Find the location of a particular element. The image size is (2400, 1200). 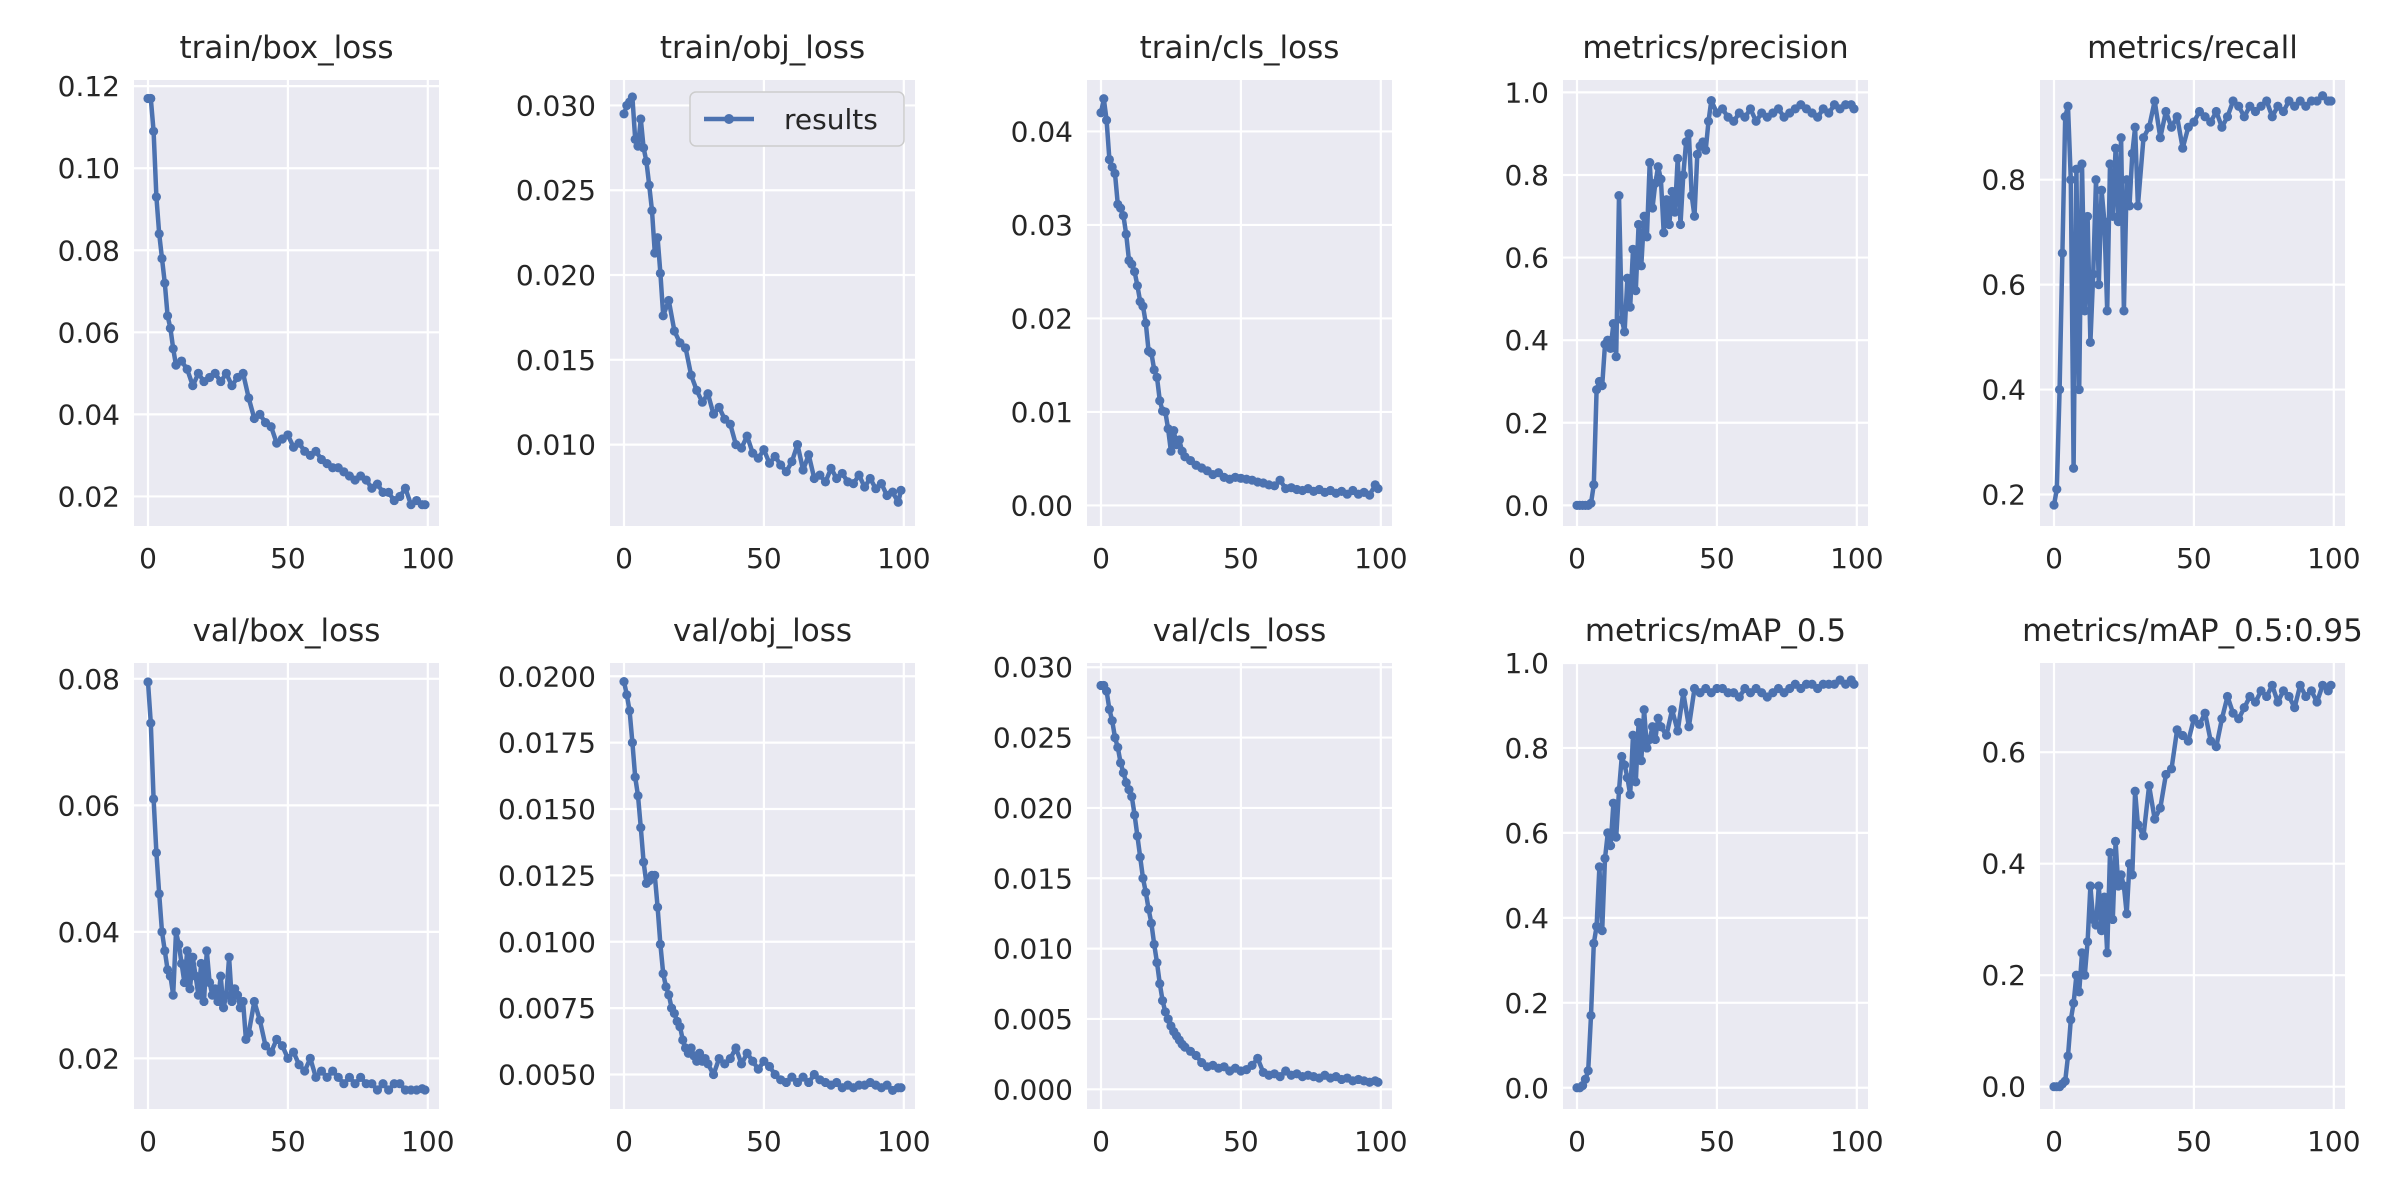

panel-title: metrics/mAP_0.5 is located at coordinates (1715, 631).